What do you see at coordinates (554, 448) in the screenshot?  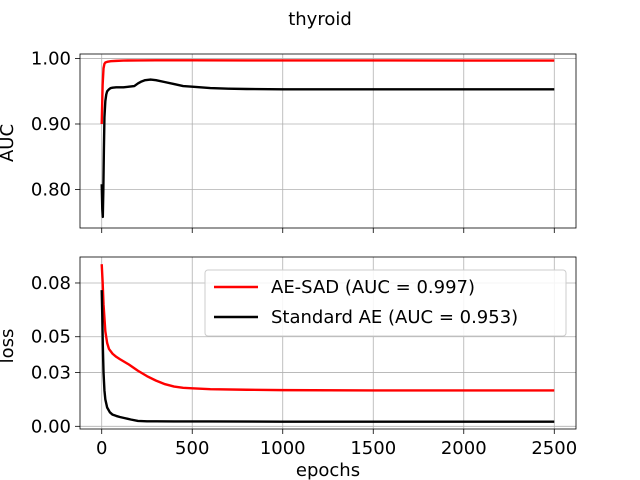 I see `loss-x-tick-label: 2500` at bounding box center [554, 448].